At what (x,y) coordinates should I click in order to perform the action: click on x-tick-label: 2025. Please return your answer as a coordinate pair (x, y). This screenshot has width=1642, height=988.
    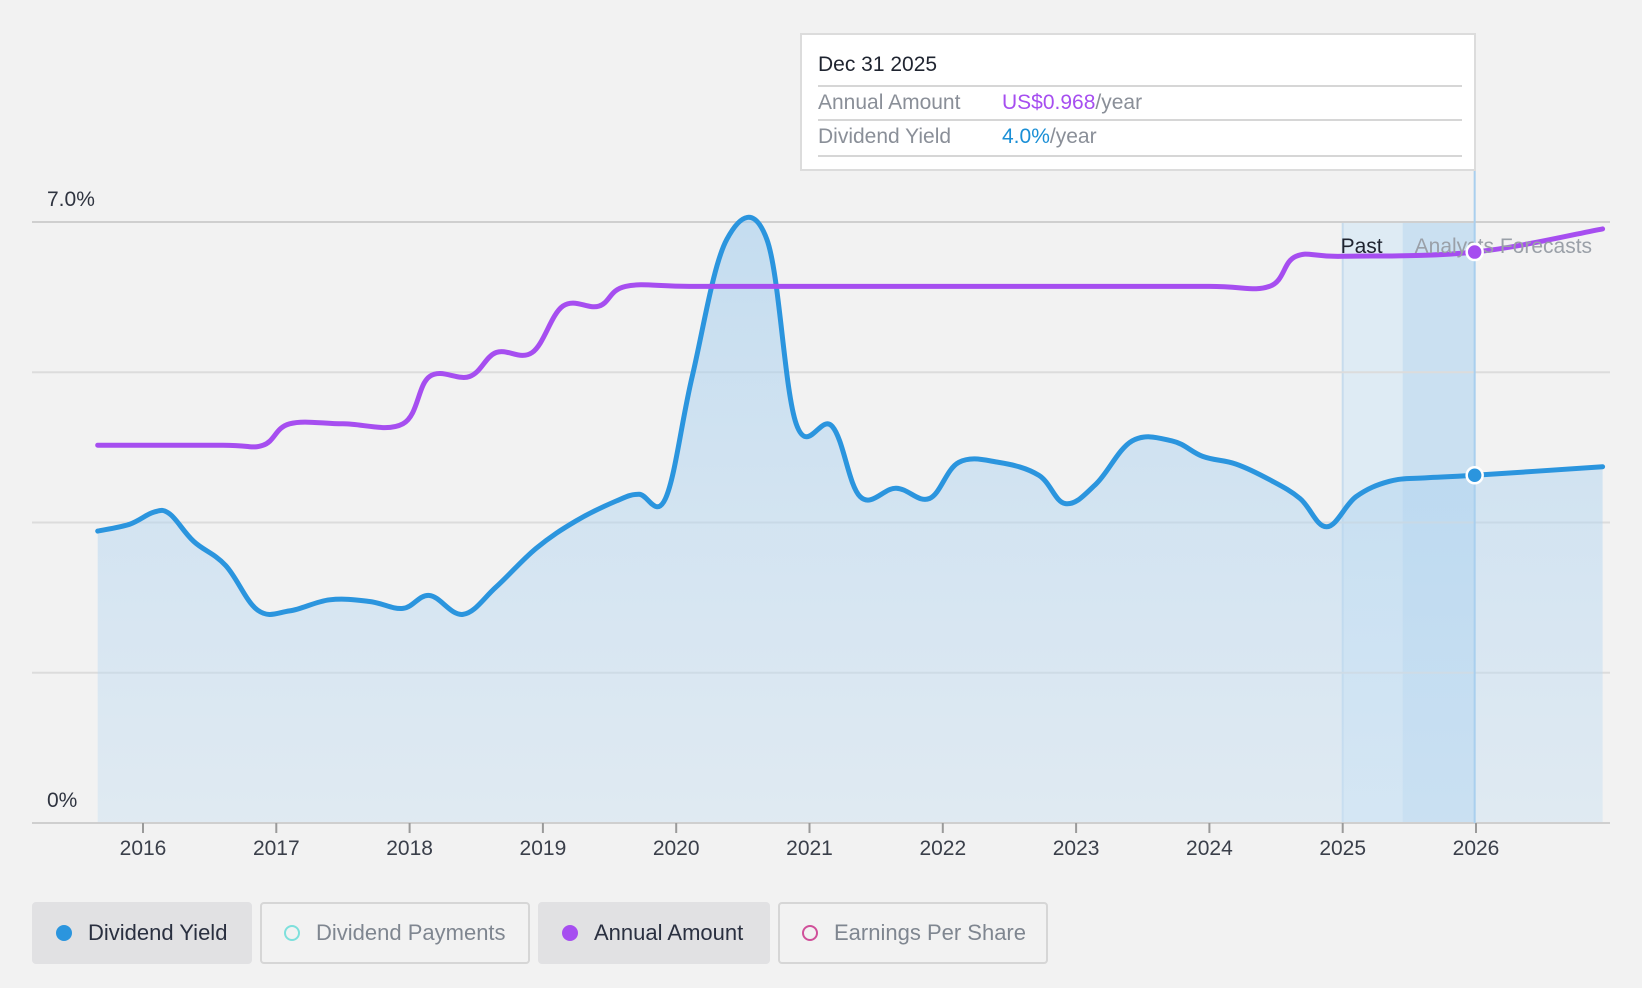
    Looking at the image, I should click on (1342, 848).